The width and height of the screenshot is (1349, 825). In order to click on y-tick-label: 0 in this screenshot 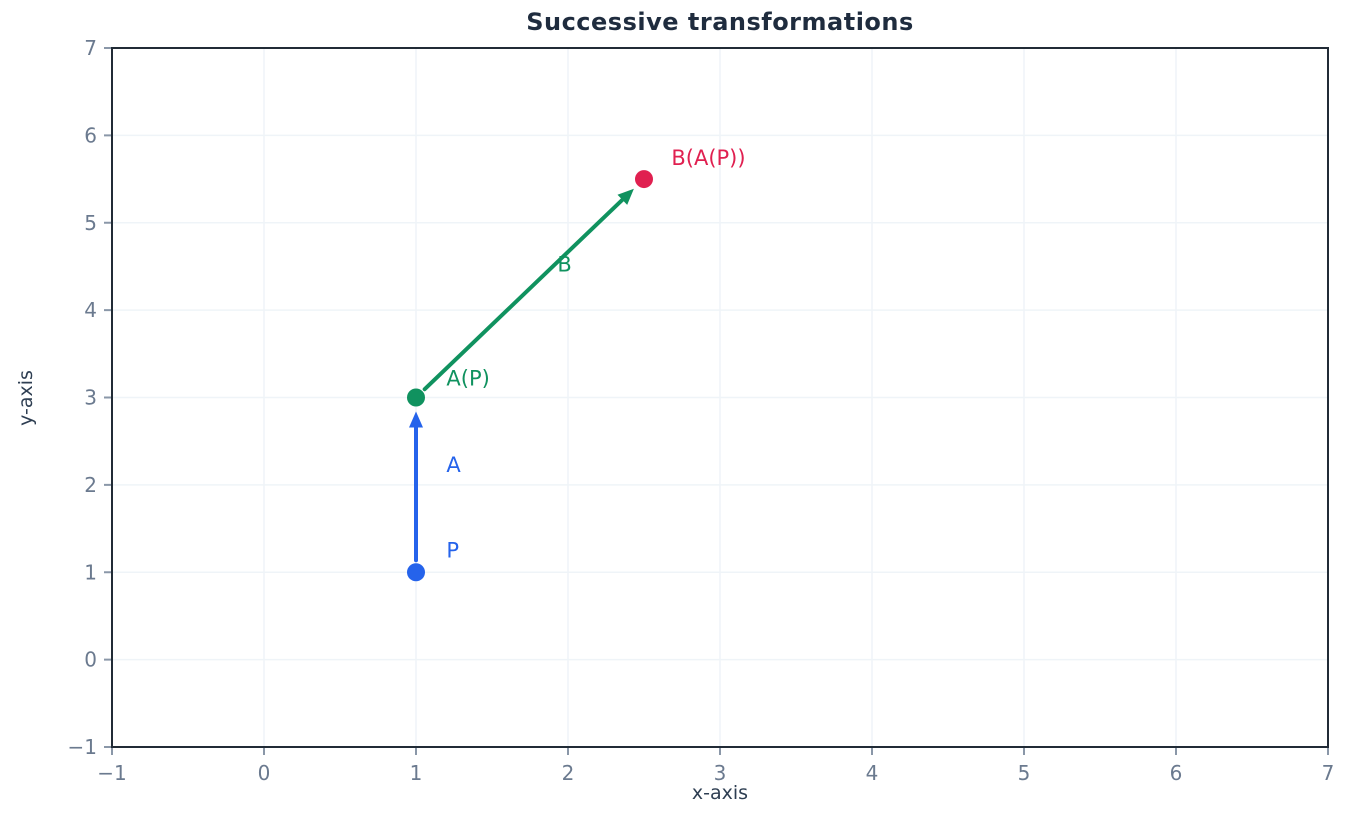, I will do `click(90, 660)`.